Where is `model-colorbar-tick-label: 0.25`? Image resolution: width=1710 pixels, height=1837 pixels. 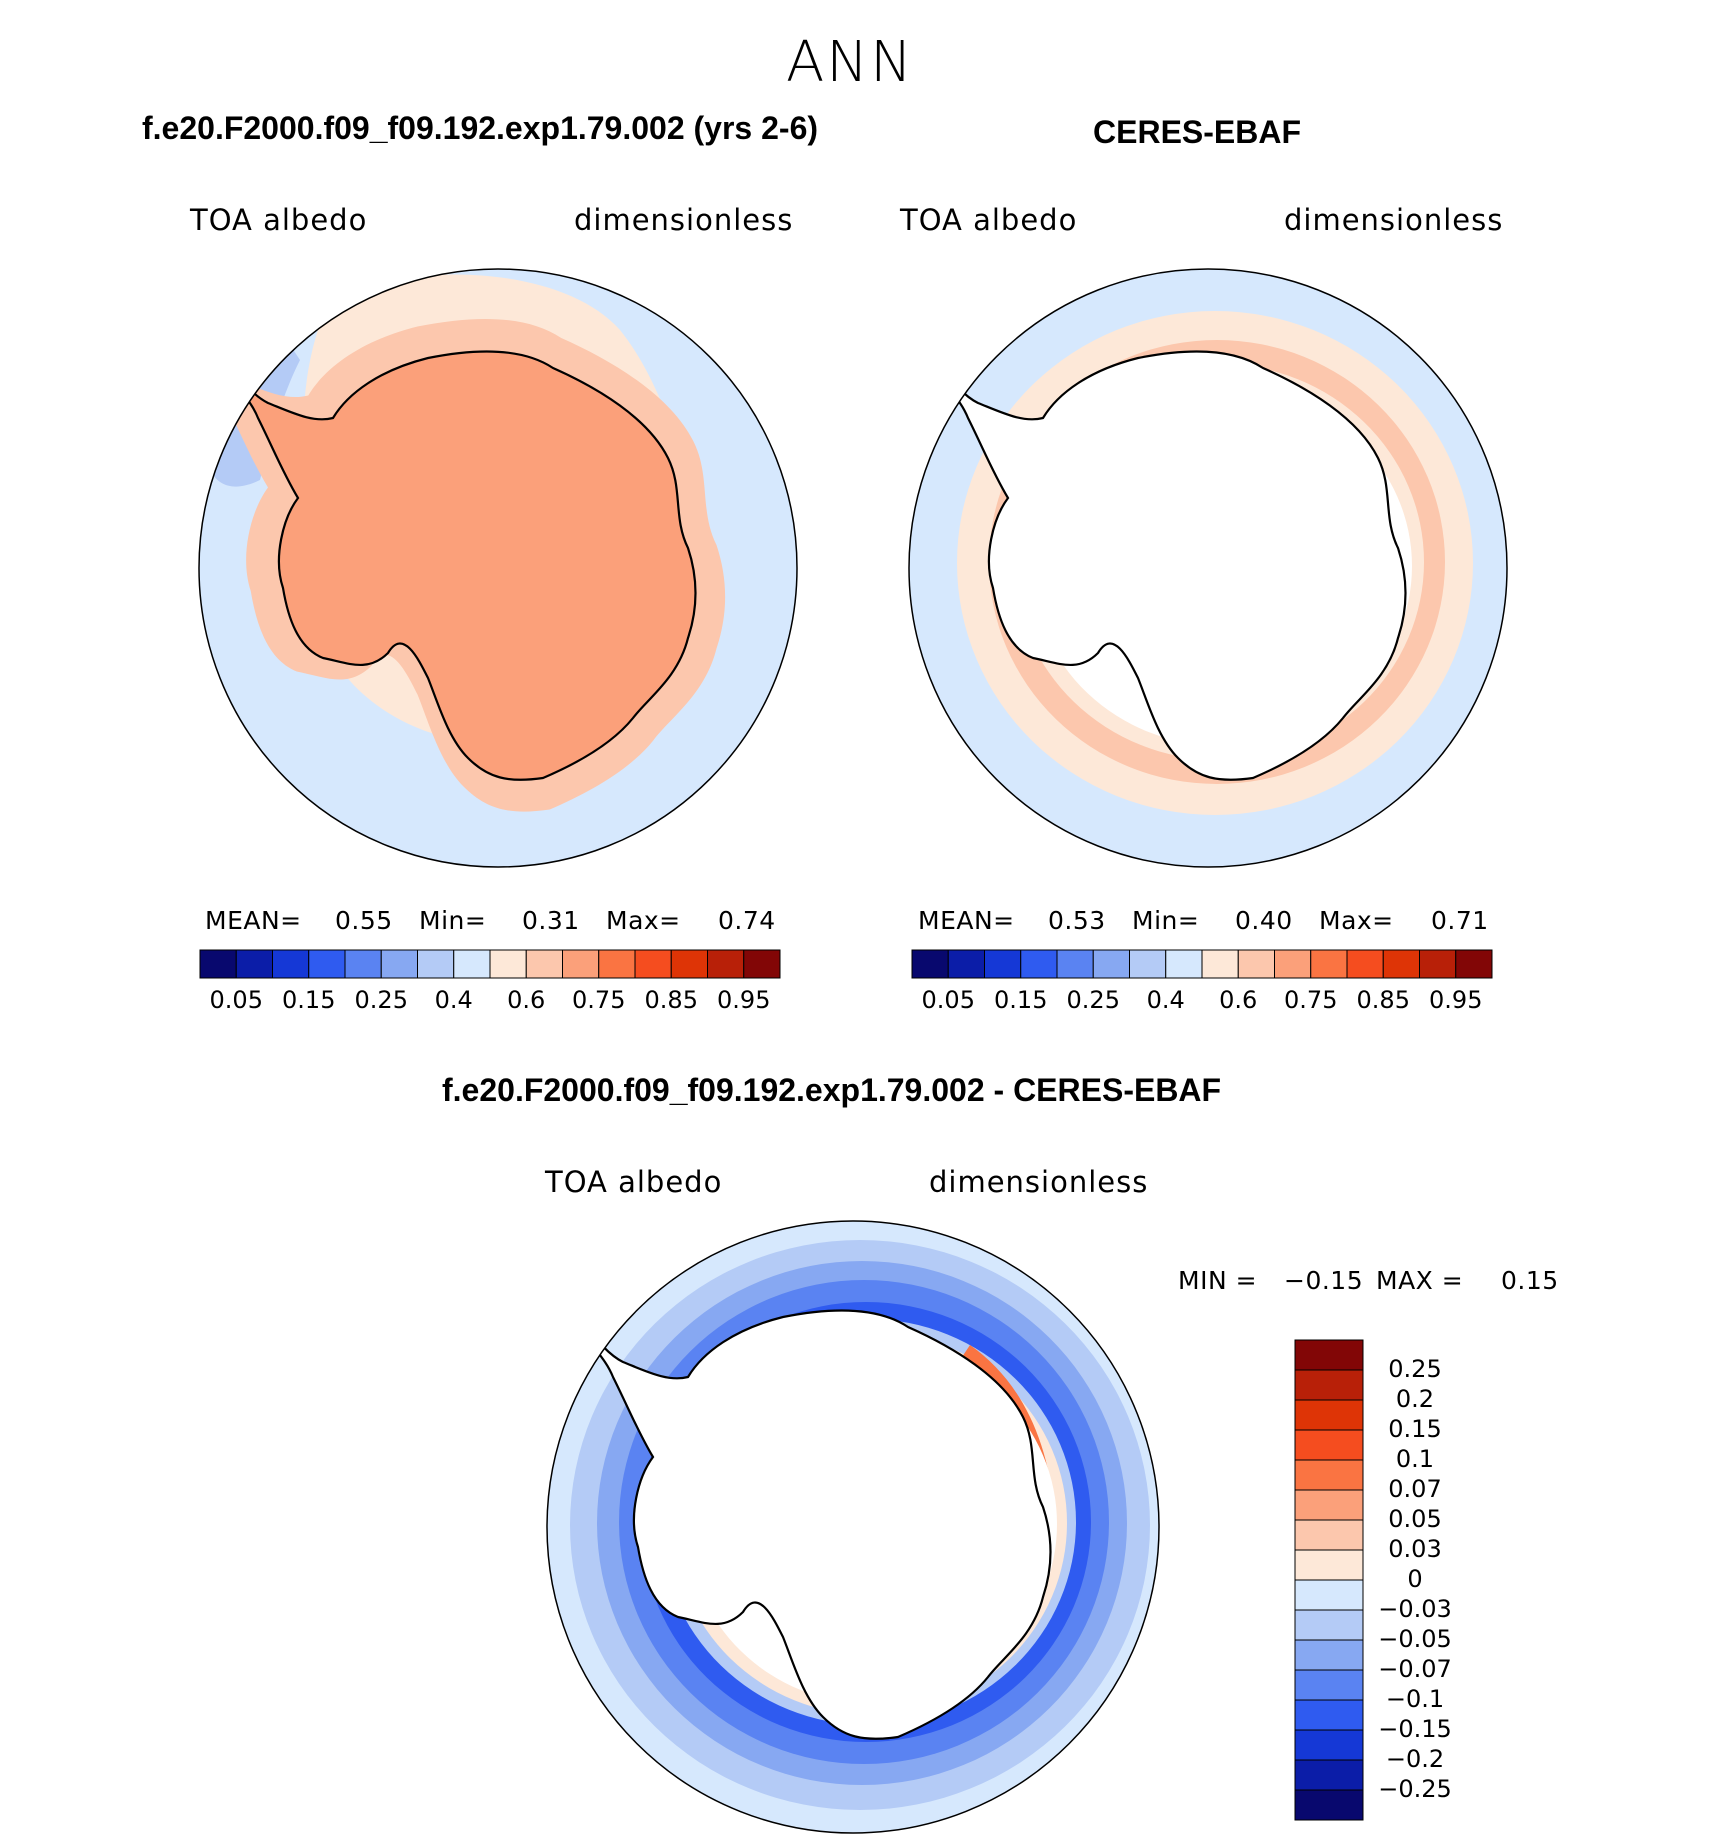
model-colorbar-tick-label: 0.25 is located at coordinates (381, 1000).